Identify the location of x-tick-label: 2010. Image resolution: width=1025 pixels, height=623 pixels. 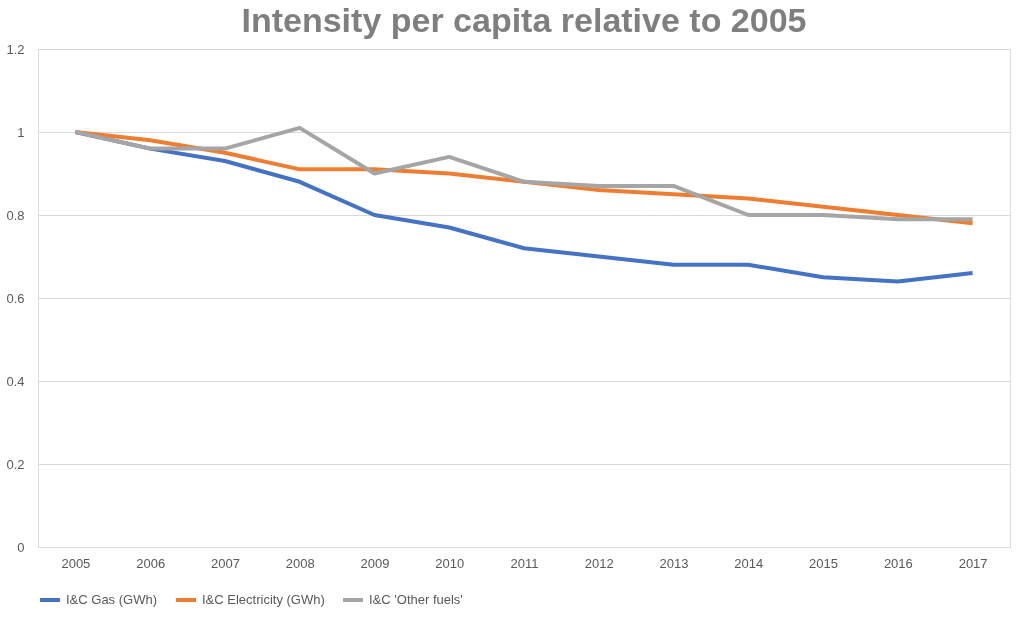
(450, 563).